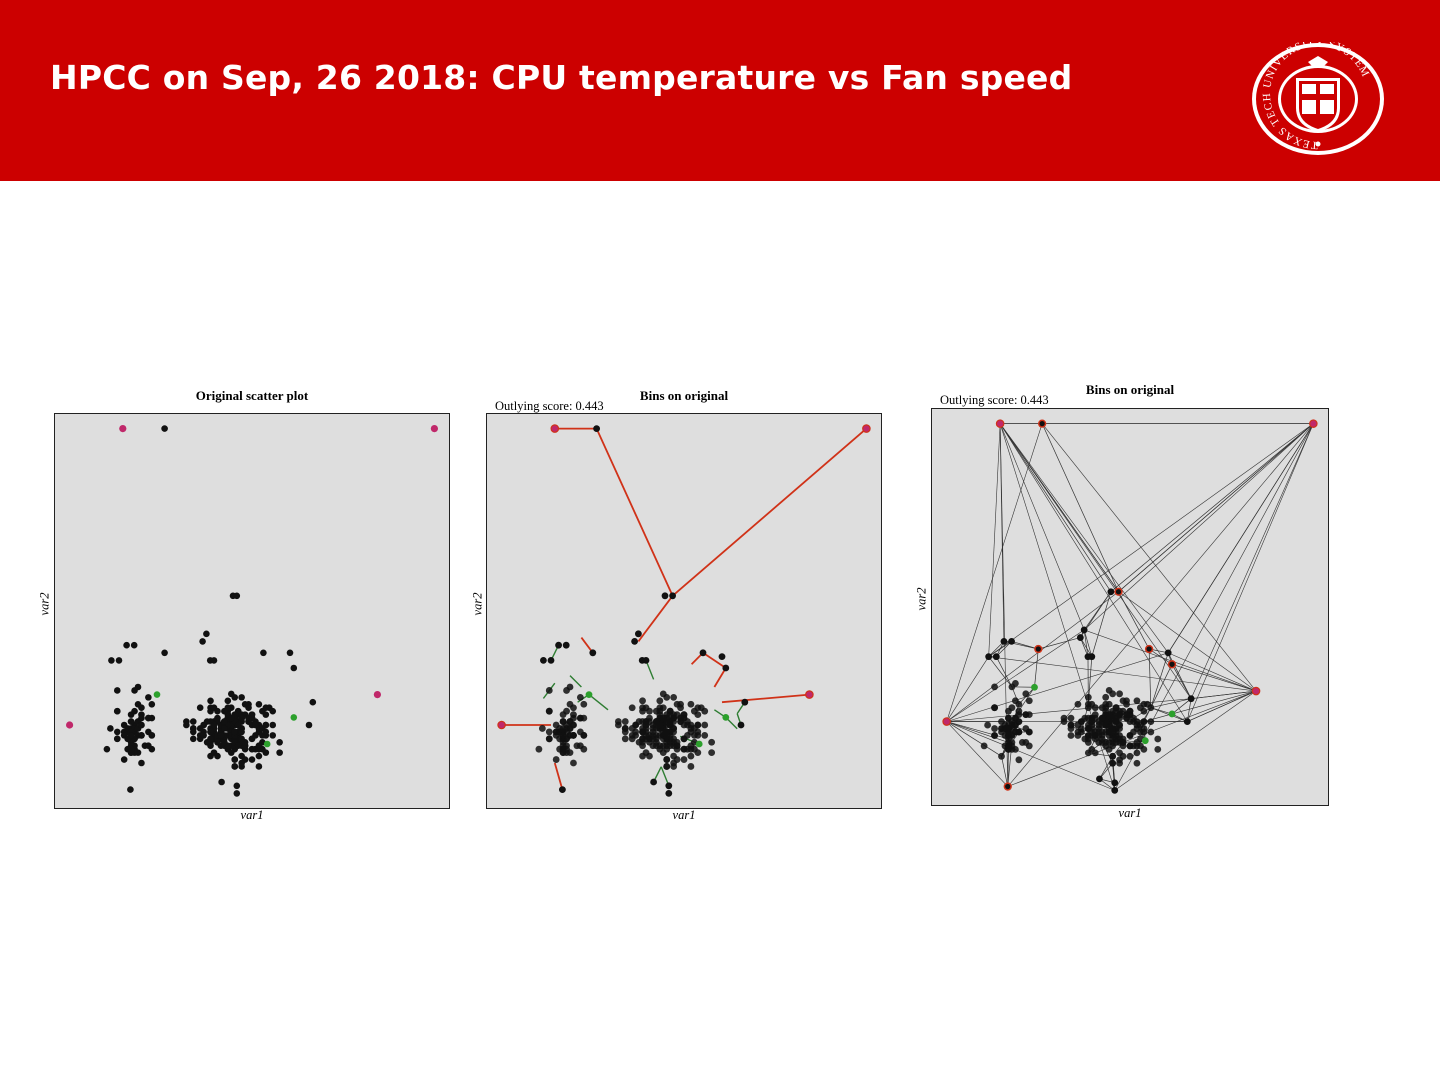 The image size is (1440, 1080). Describe the element at coordinates (1000, 423) in the screenshot. I see `chart3-outlier-point` at that location.